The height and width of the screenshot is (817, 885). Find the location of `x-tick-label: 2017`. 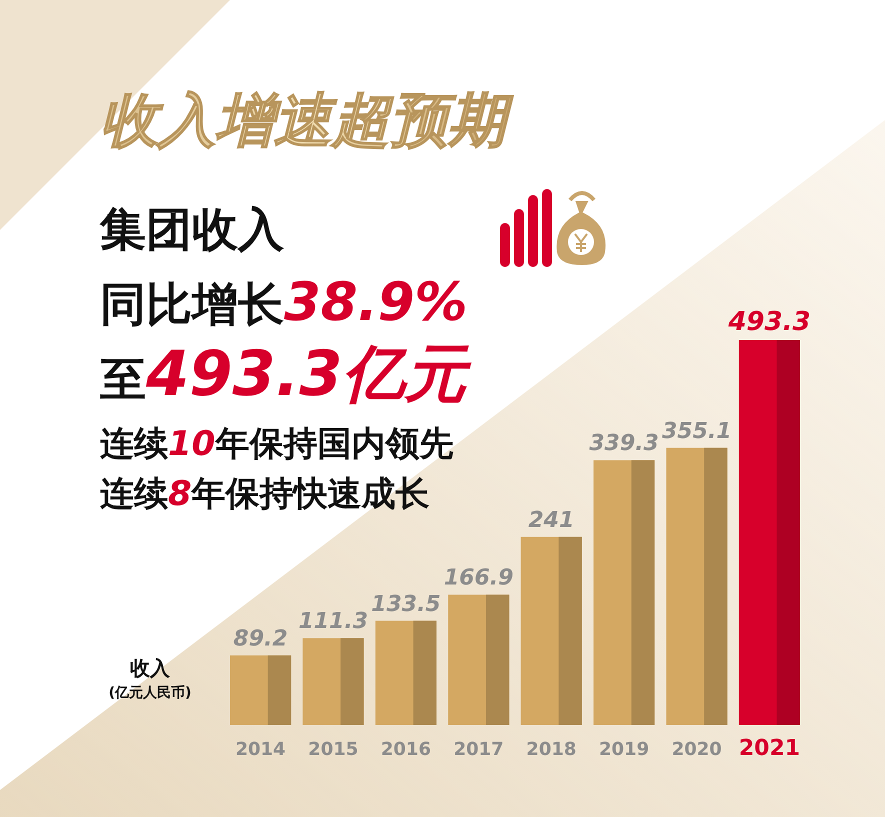

x-tick-label: 2017 is located at coordinates (479, 749).